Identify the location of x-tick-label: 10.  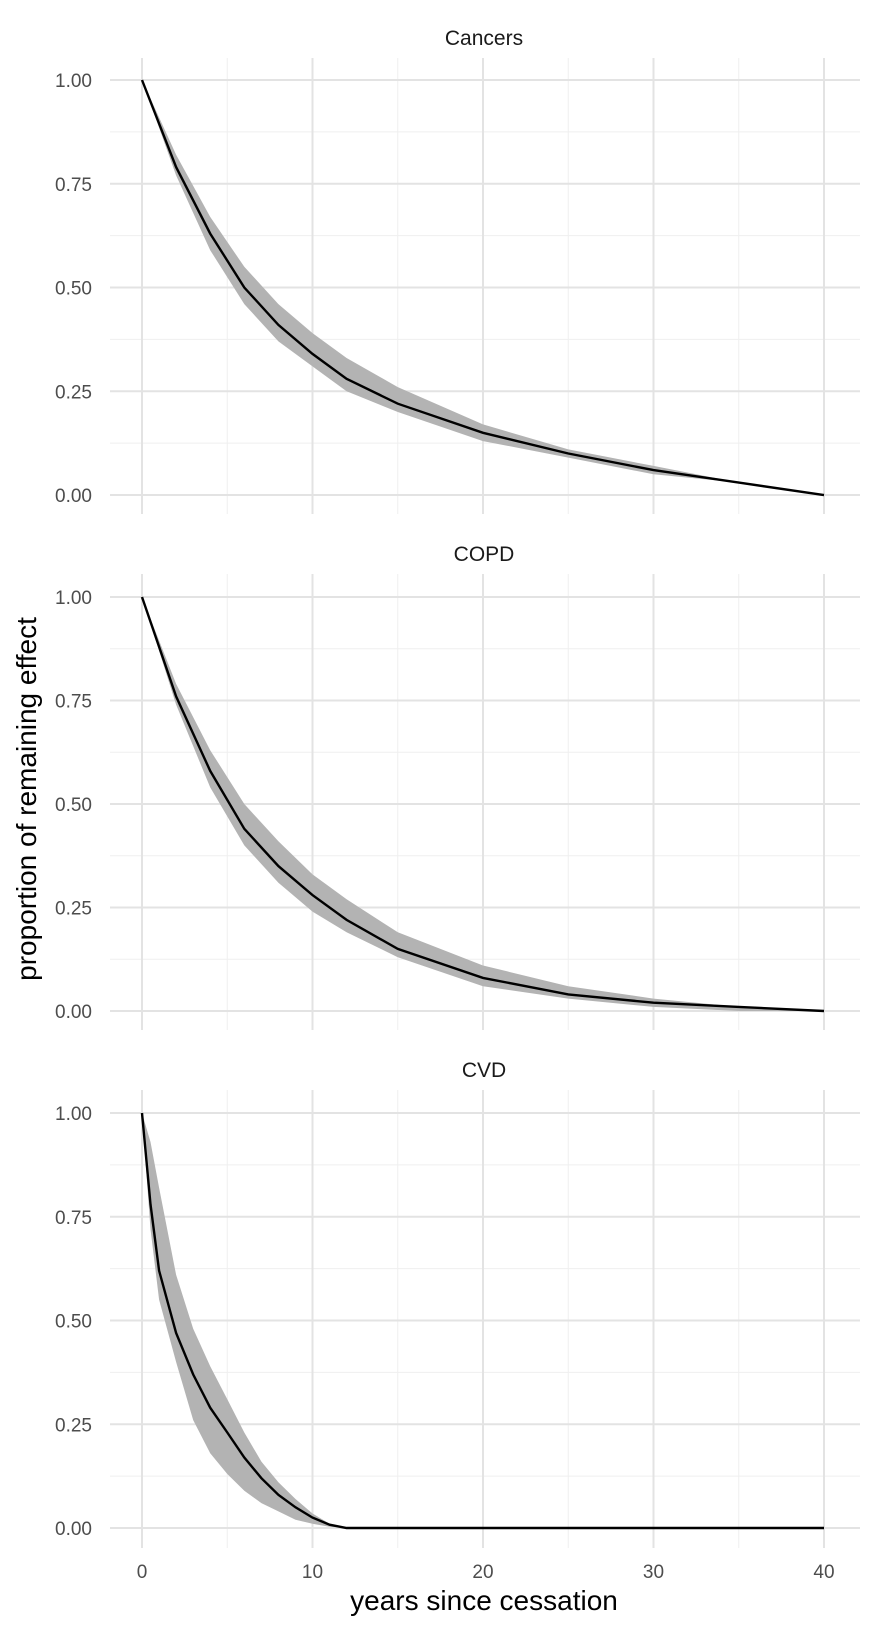
(312, 1572).